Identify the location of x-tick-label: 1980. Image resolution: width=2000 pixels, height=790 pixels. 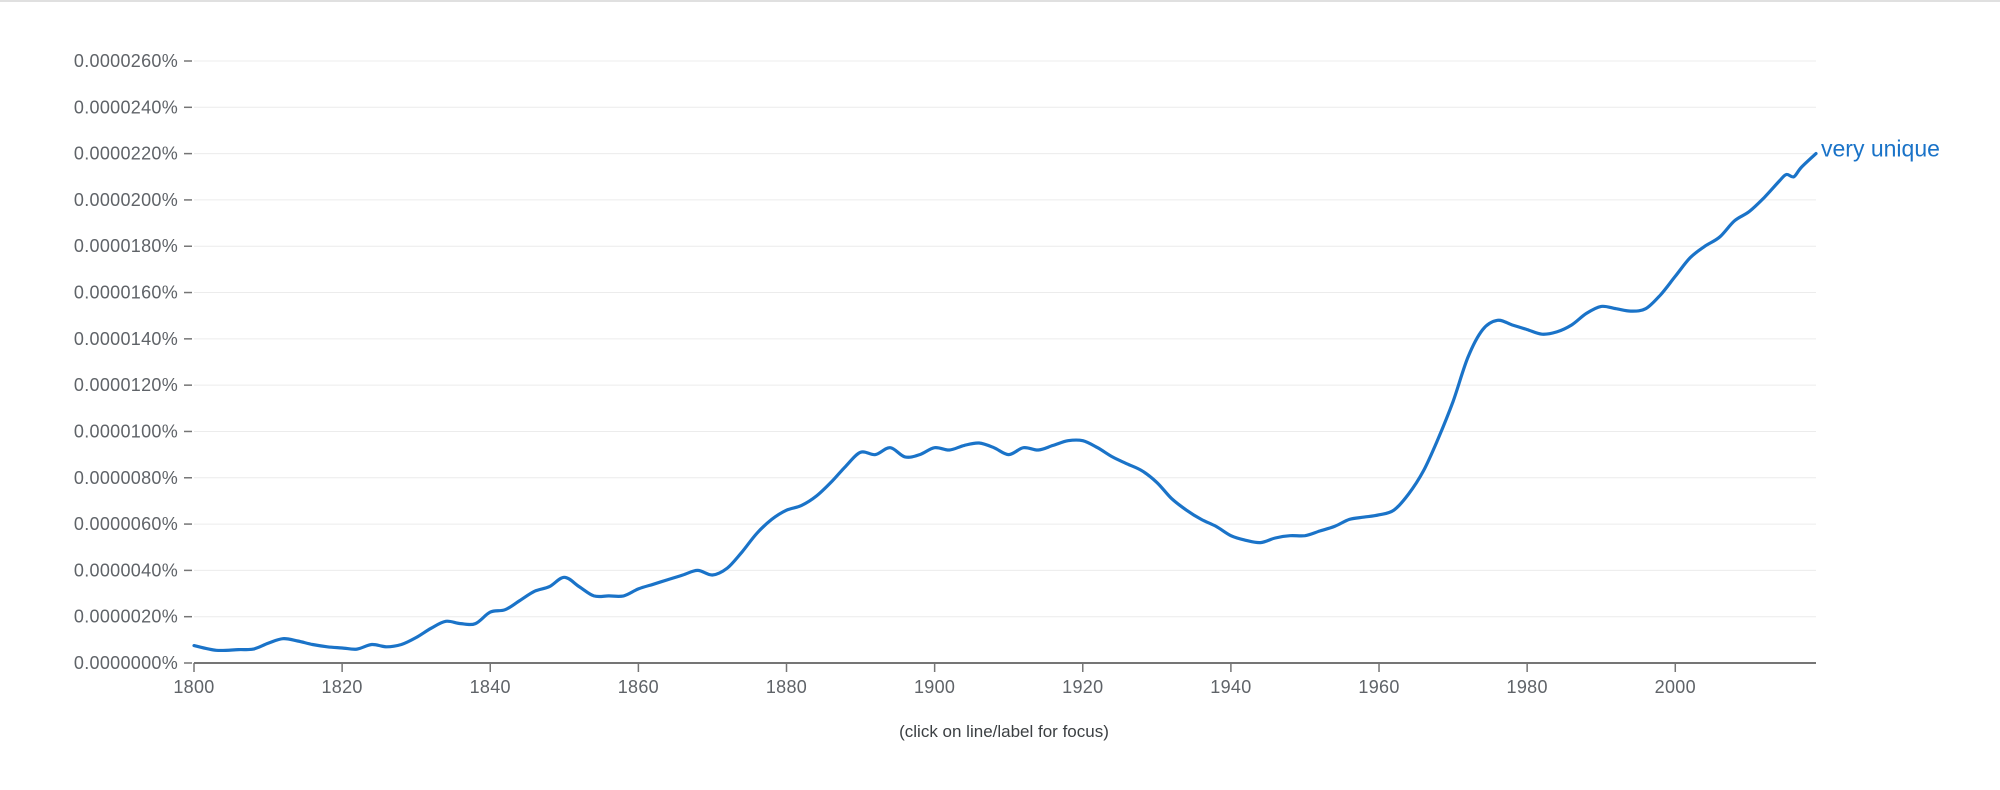
(1527, 687).